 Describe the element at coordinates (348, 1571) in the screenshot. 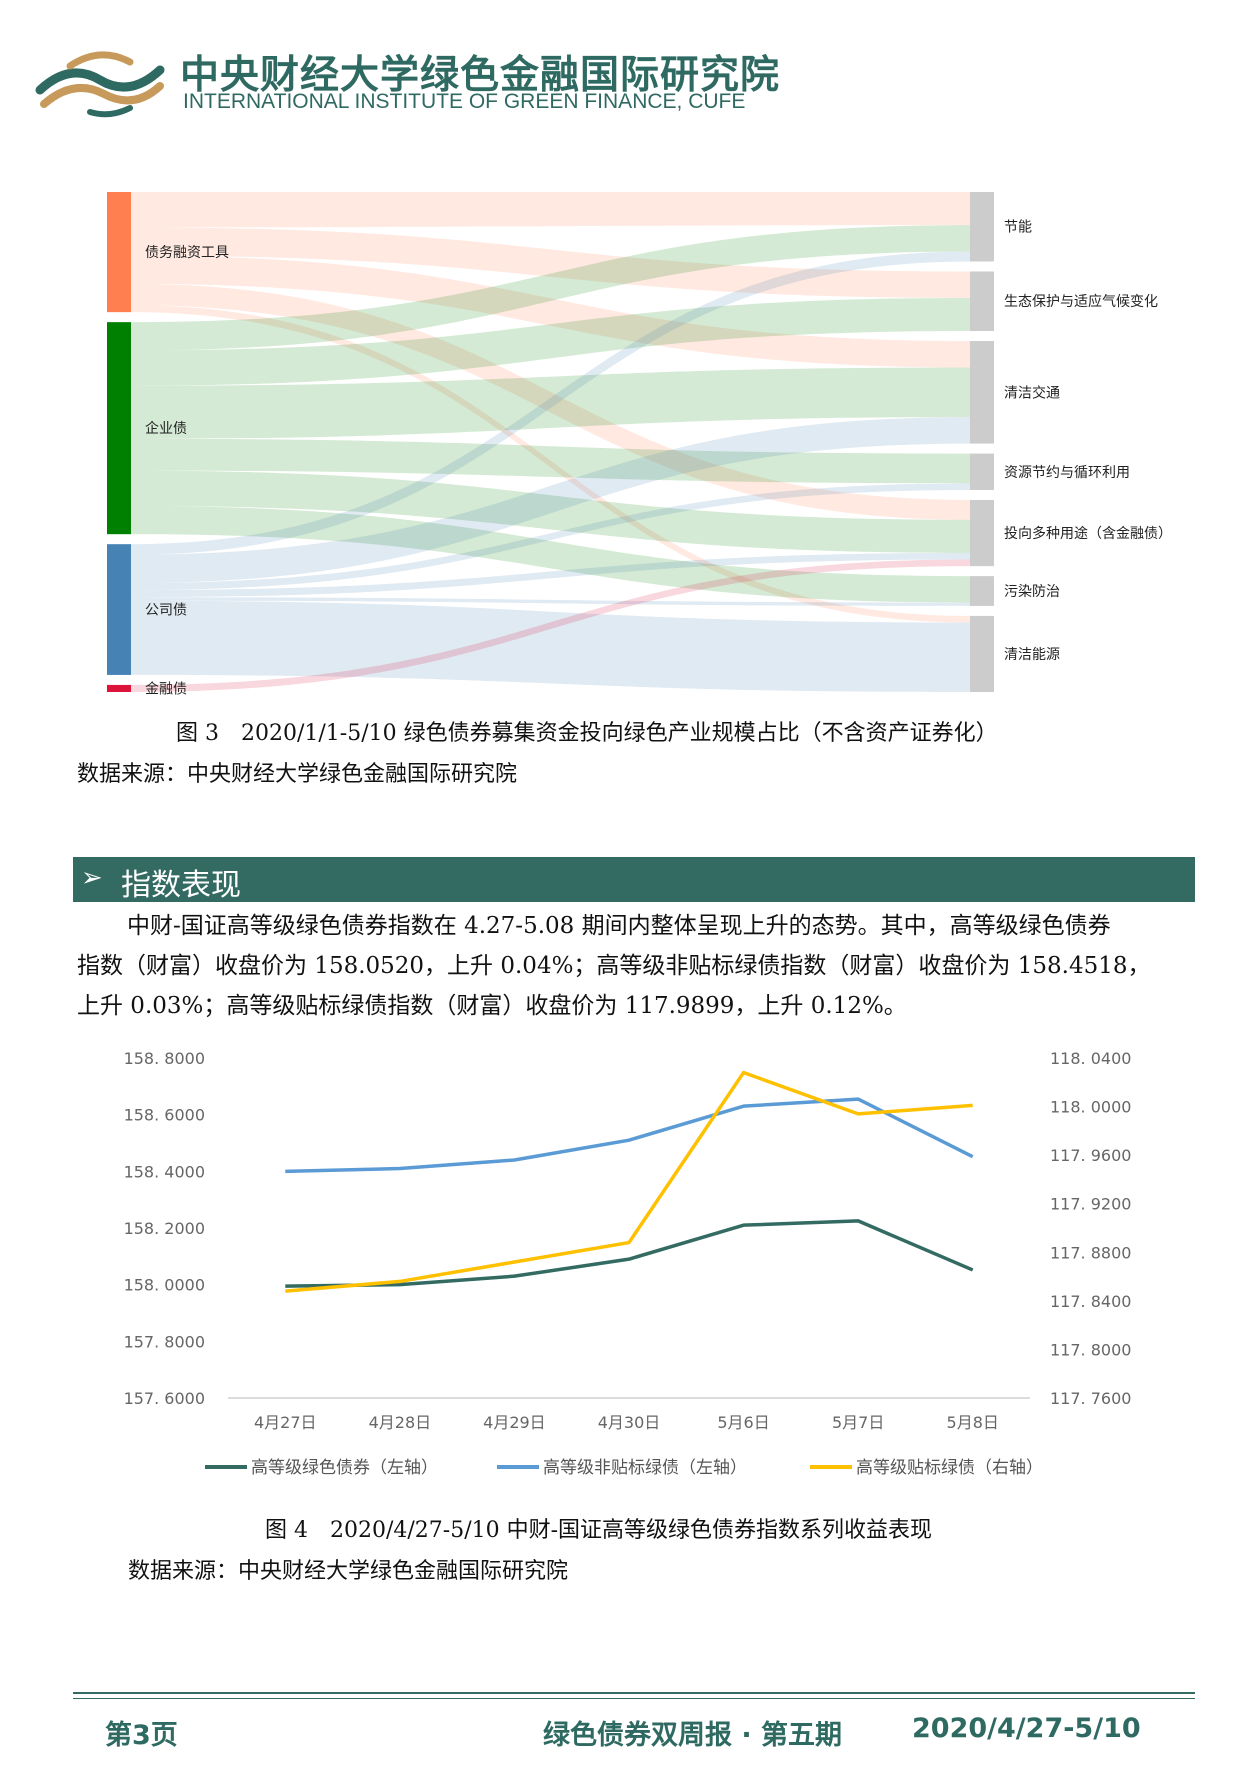

I see `figure4-source: 数据来源：中央财经大学绿色金融国际研究院` at that location.